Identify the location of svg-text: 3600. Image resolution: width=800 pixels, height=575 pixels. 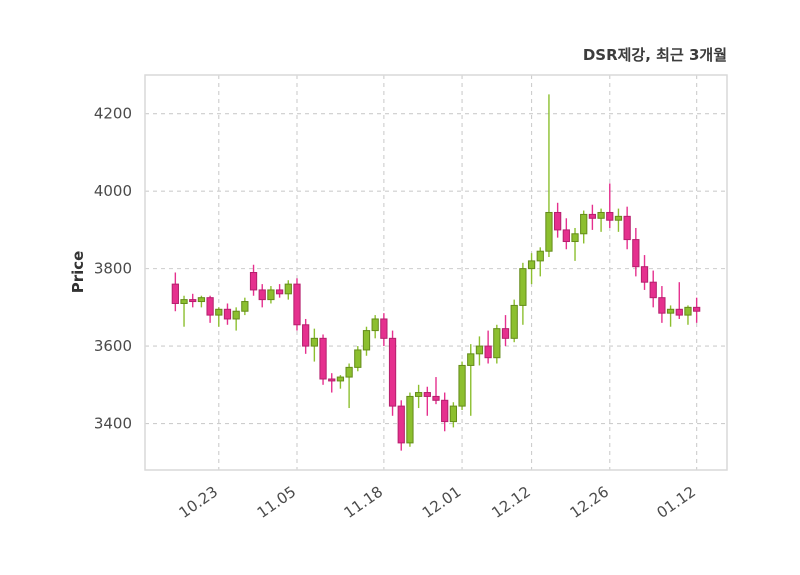
(113, 346).